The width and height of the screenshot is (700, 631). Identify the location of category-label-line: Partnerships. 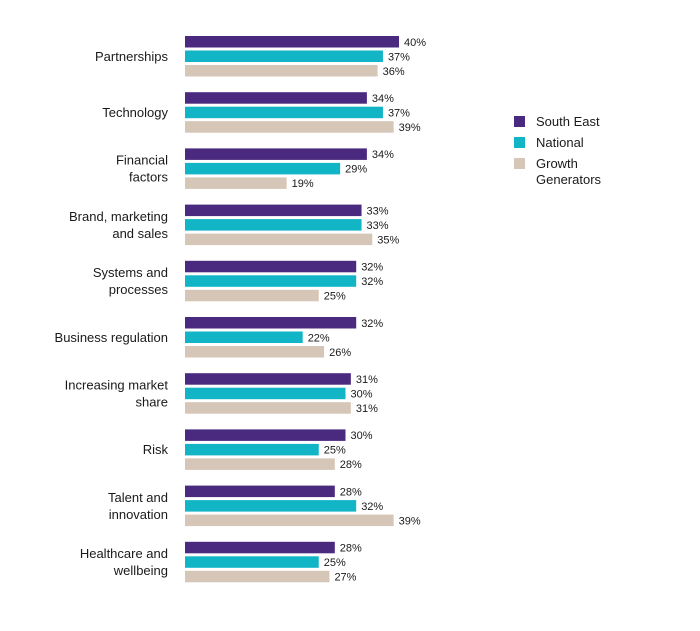
(131, 56).